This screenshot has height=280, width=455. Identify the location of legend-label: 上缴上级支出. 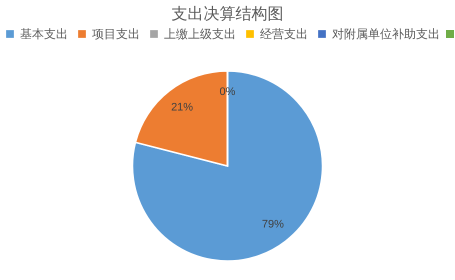
(200, 34).